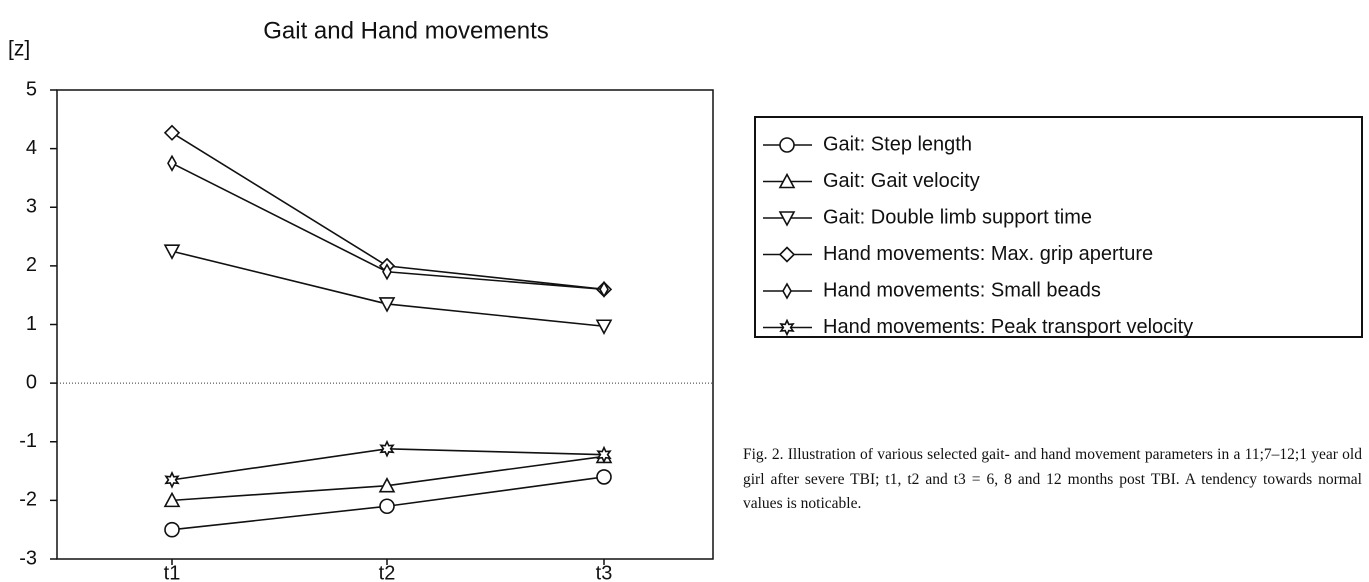 The image size is (1369, 582). What do you see at coordinates (405, 30) in the screenshot?
I see `chart-title: Gait and Hand movements` at bounding box center [405, 30].